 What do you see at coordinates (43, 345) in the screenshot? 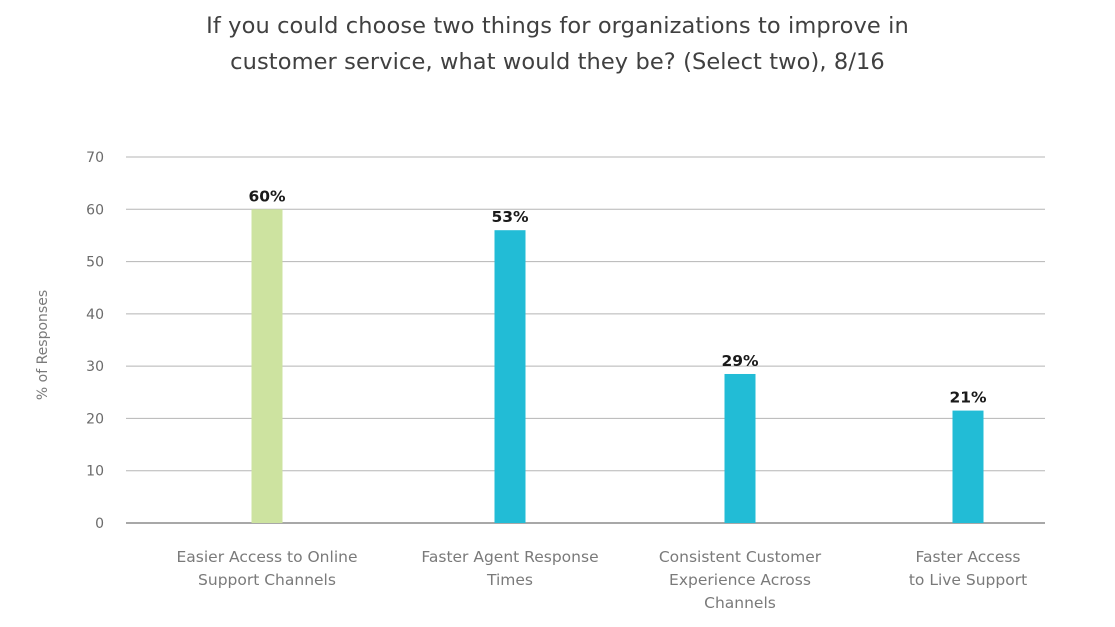
I see `y-axis-label: % of Responses` at bounding box center [43, 345].